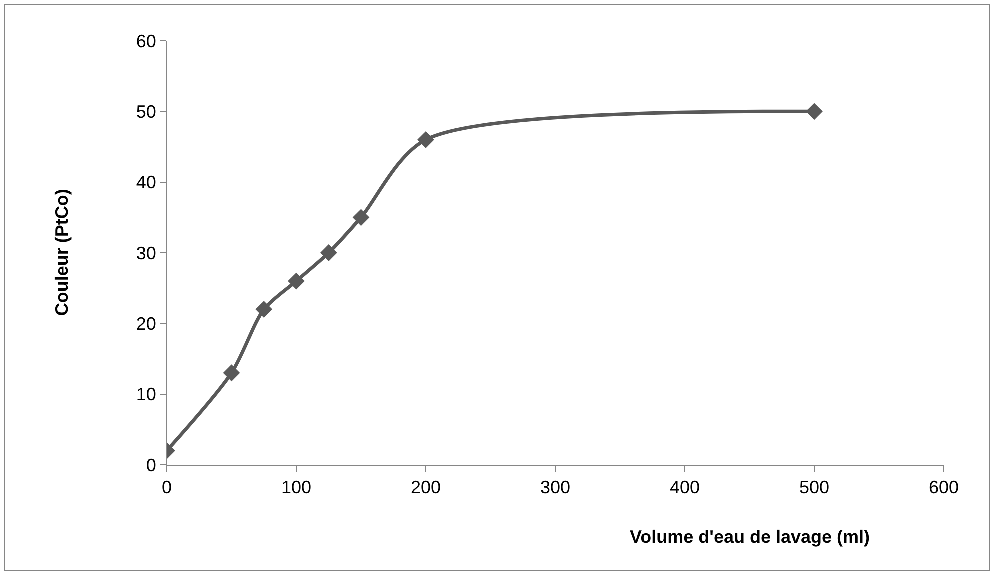 This screenshot has width=994, height=576. Describe the element at coordinates (146, 41) in the screenshot. I see `y-tick-label: 60` at that location.